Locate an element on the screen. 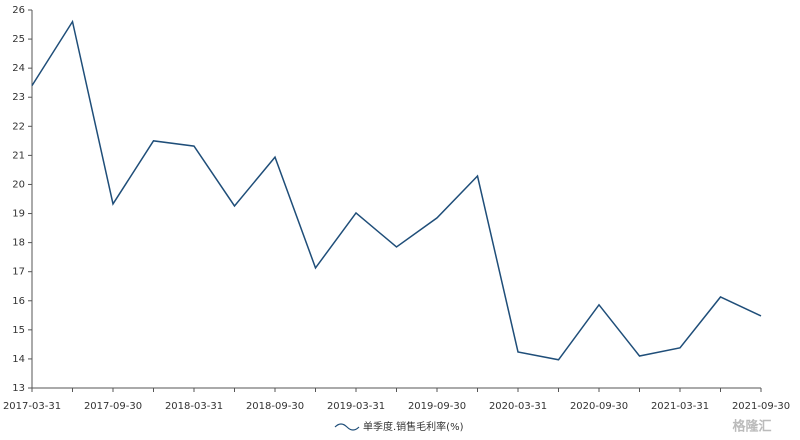 The height and width of the screenshot is (440, 800). y-tick-label: 18 is located at coordinates (18, 243).